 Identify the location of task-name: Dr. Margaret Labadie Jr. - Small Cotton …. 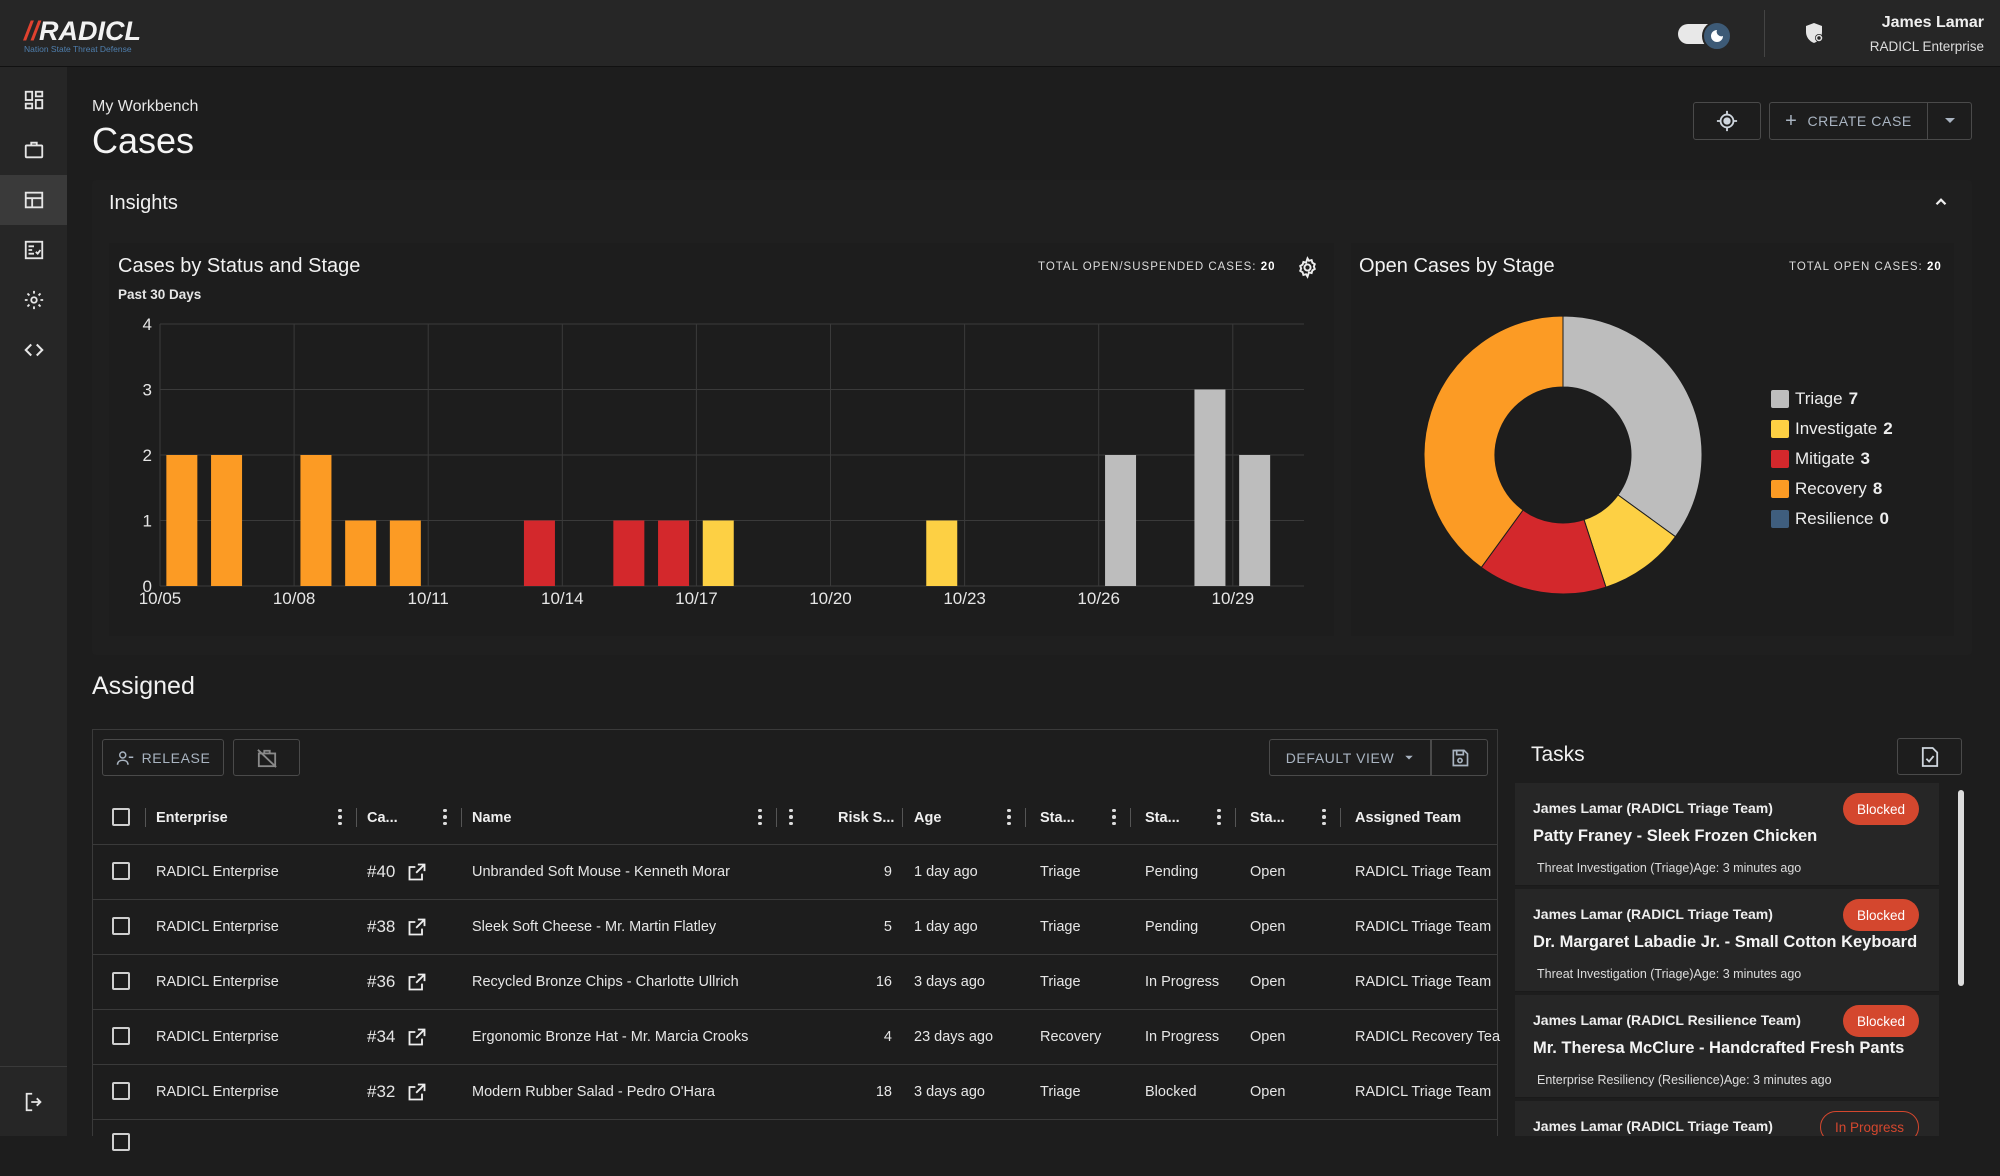
(1725, 942).